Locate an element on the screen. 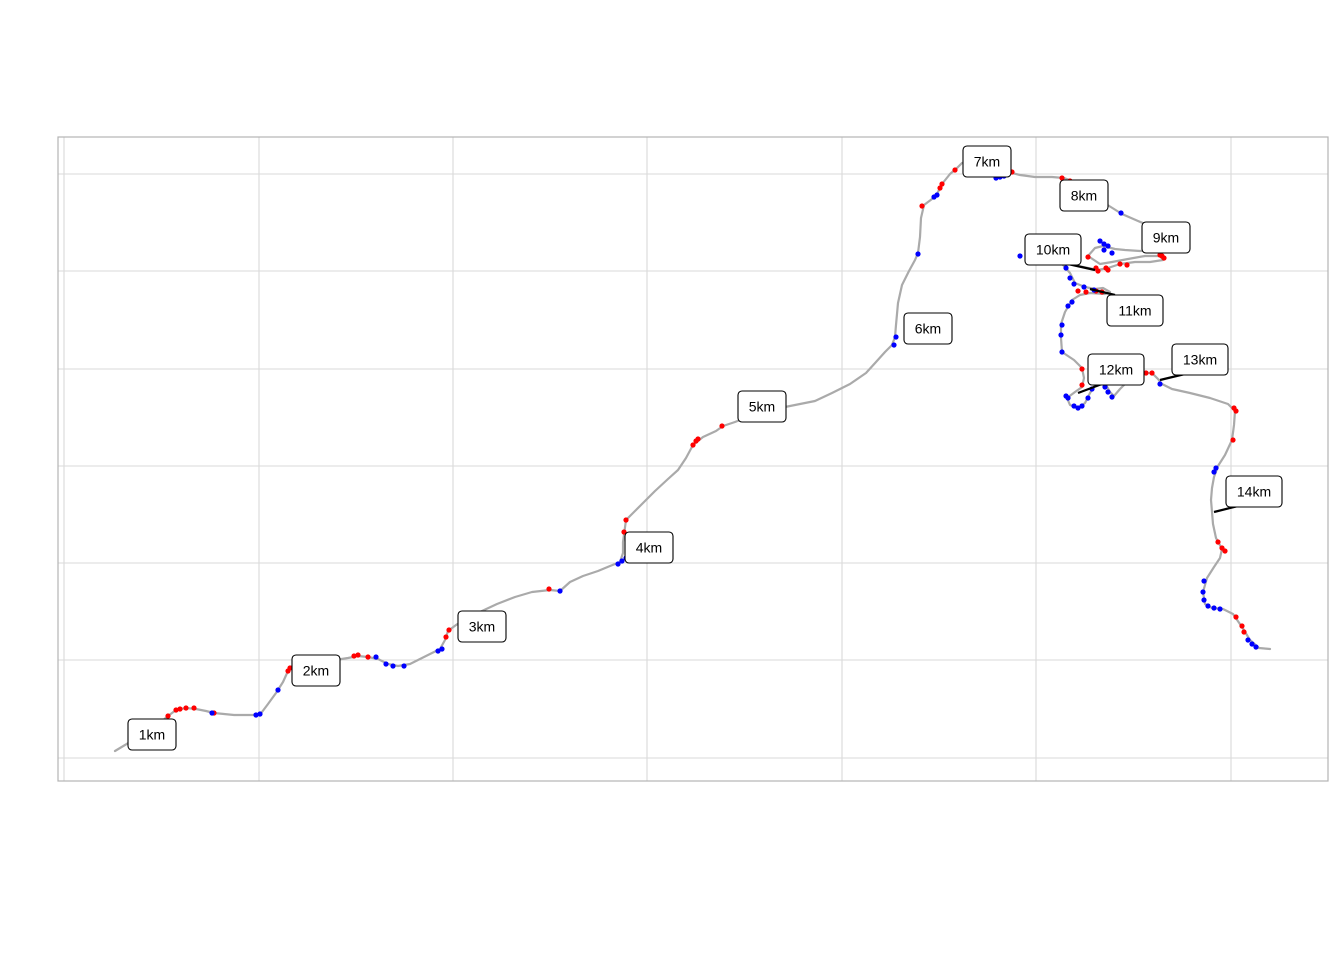 This screenshot has height=960, width=1344. km-label-14km: 14km is located at coordinates (1248, 494).